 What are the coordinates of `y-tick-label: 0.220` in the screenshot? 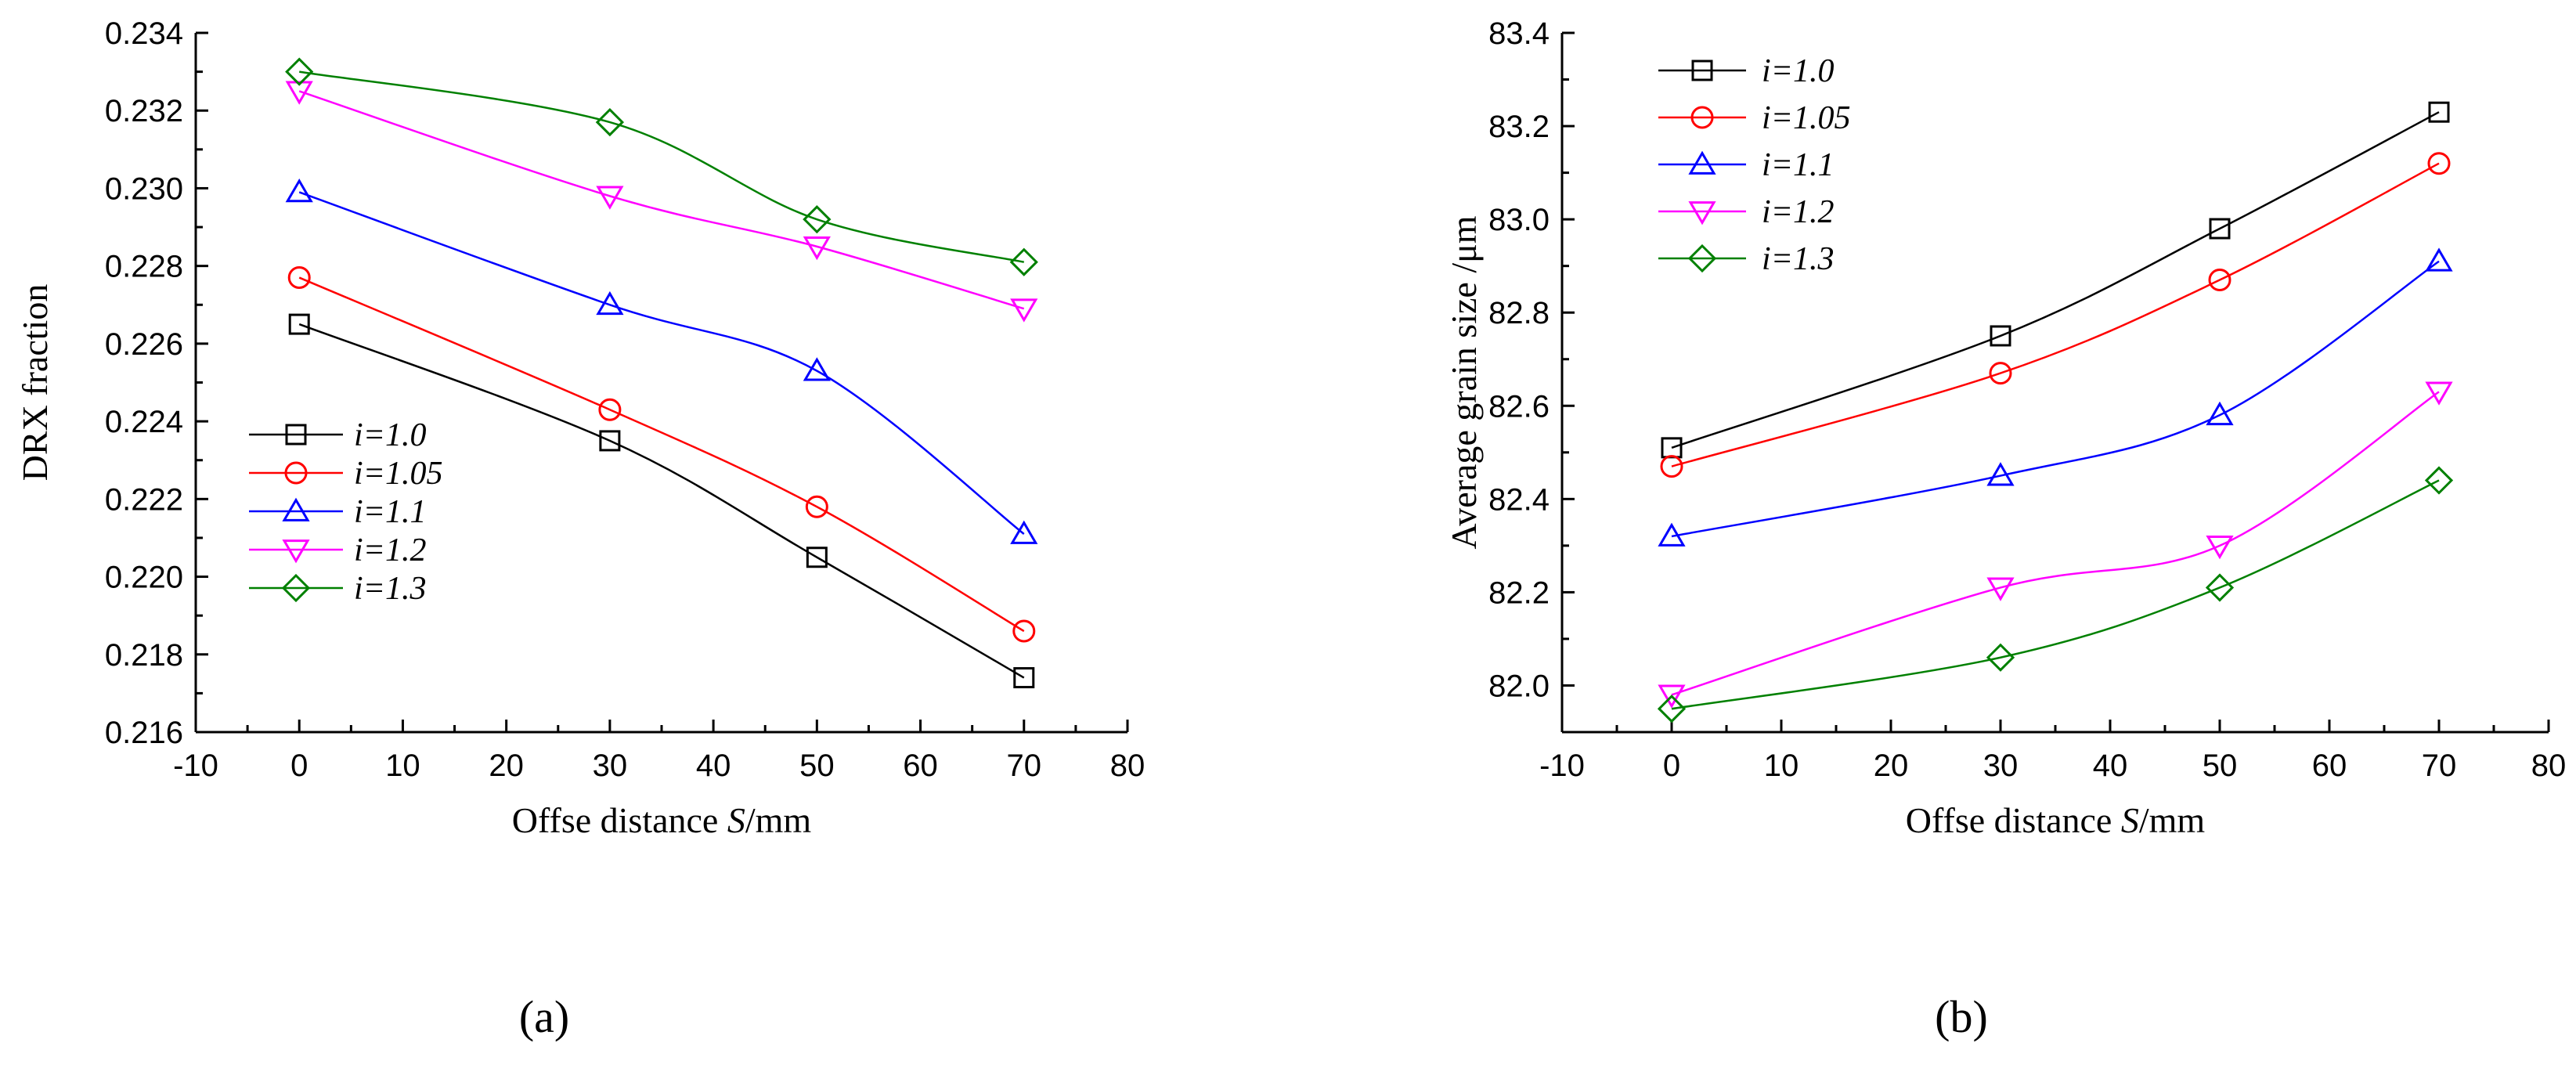 It's located at (144, 578).